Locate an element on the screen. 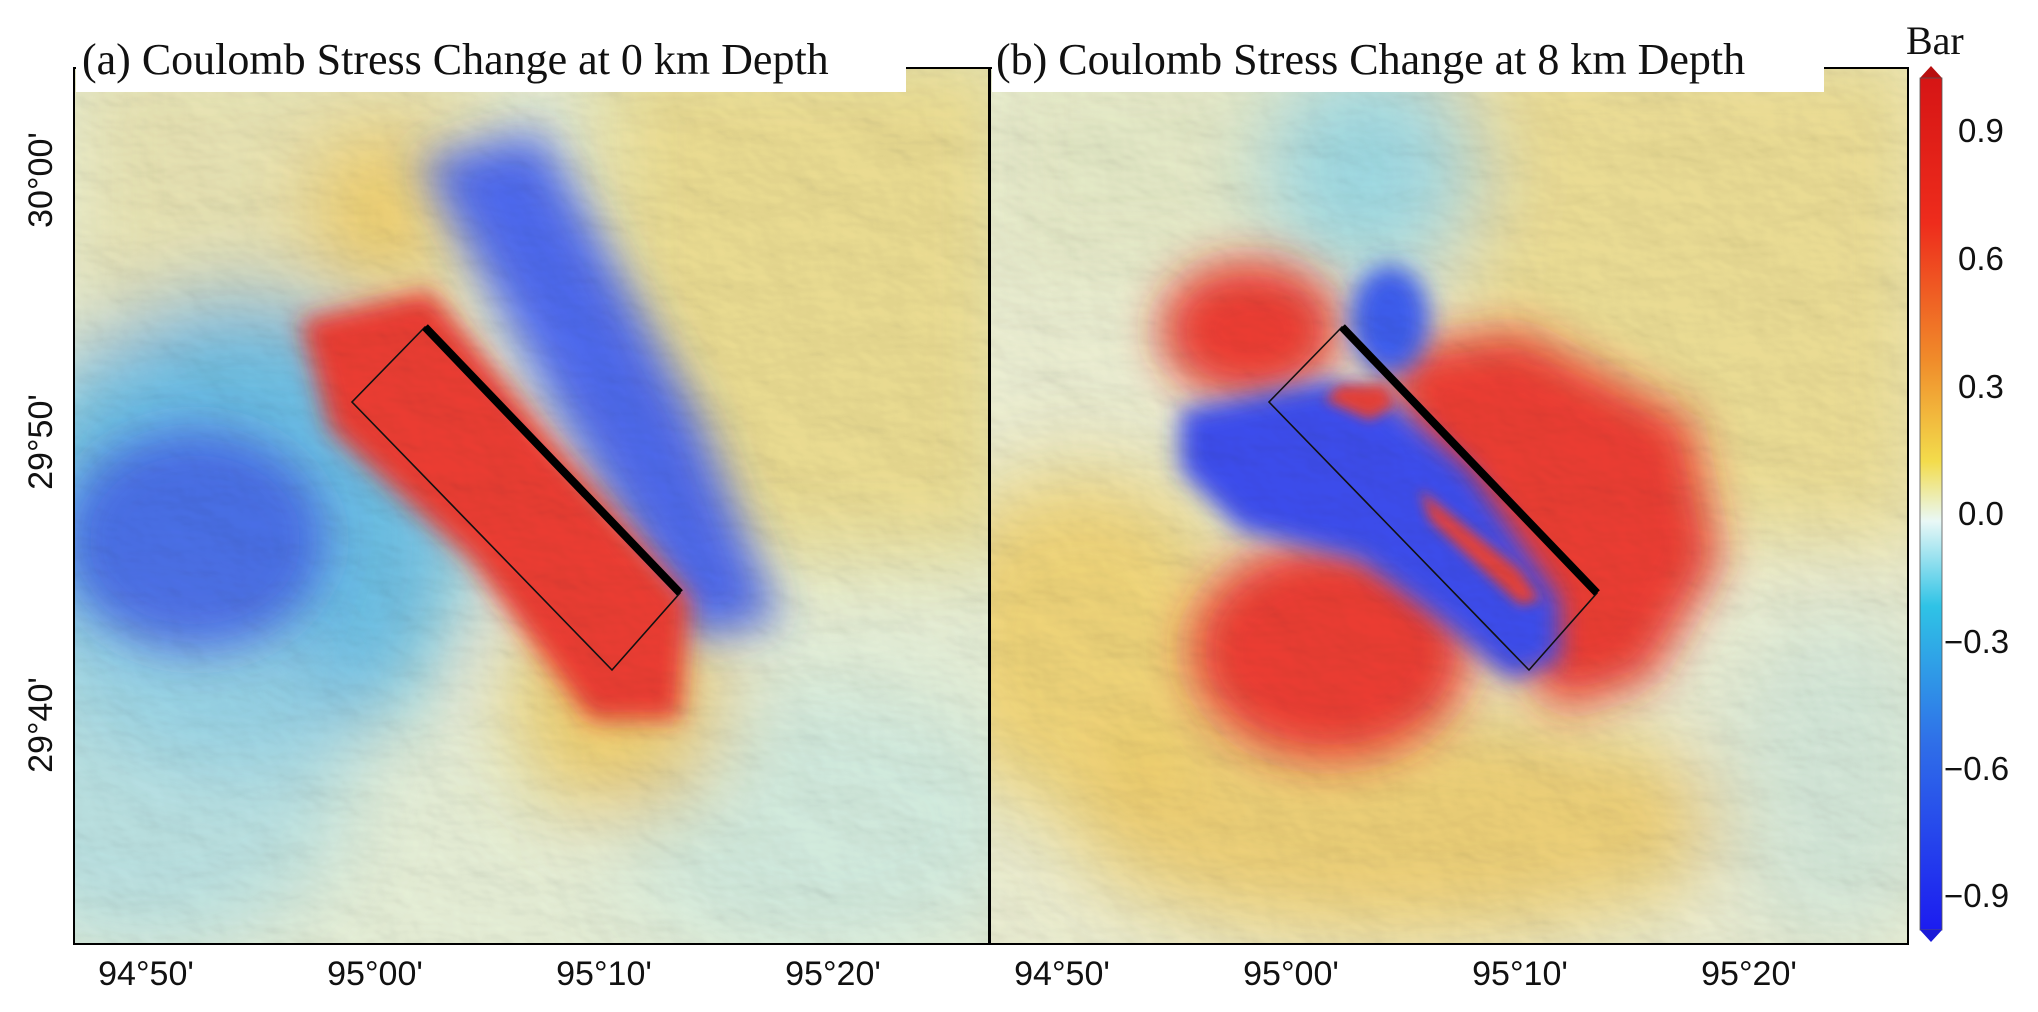 The width and height of the screenshot is (2038, 1012). colorbar-tick: −0.3 is located at coordinates (1976, 641).